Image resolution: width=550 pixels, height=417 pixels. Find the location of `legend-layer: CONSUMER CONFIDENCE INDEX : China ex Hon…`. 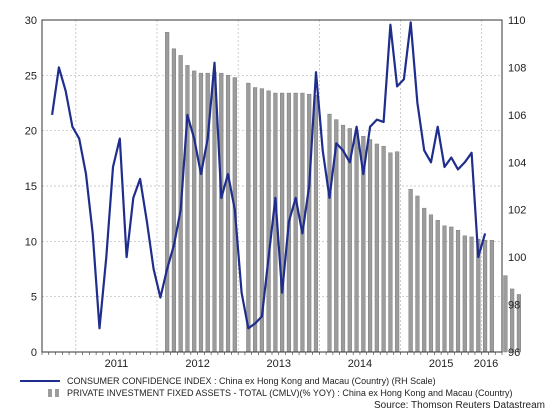

legend-layer: CONSUMER CONFIDENCE INDEX : China ex Hon… is located at coordinates (282, 393).